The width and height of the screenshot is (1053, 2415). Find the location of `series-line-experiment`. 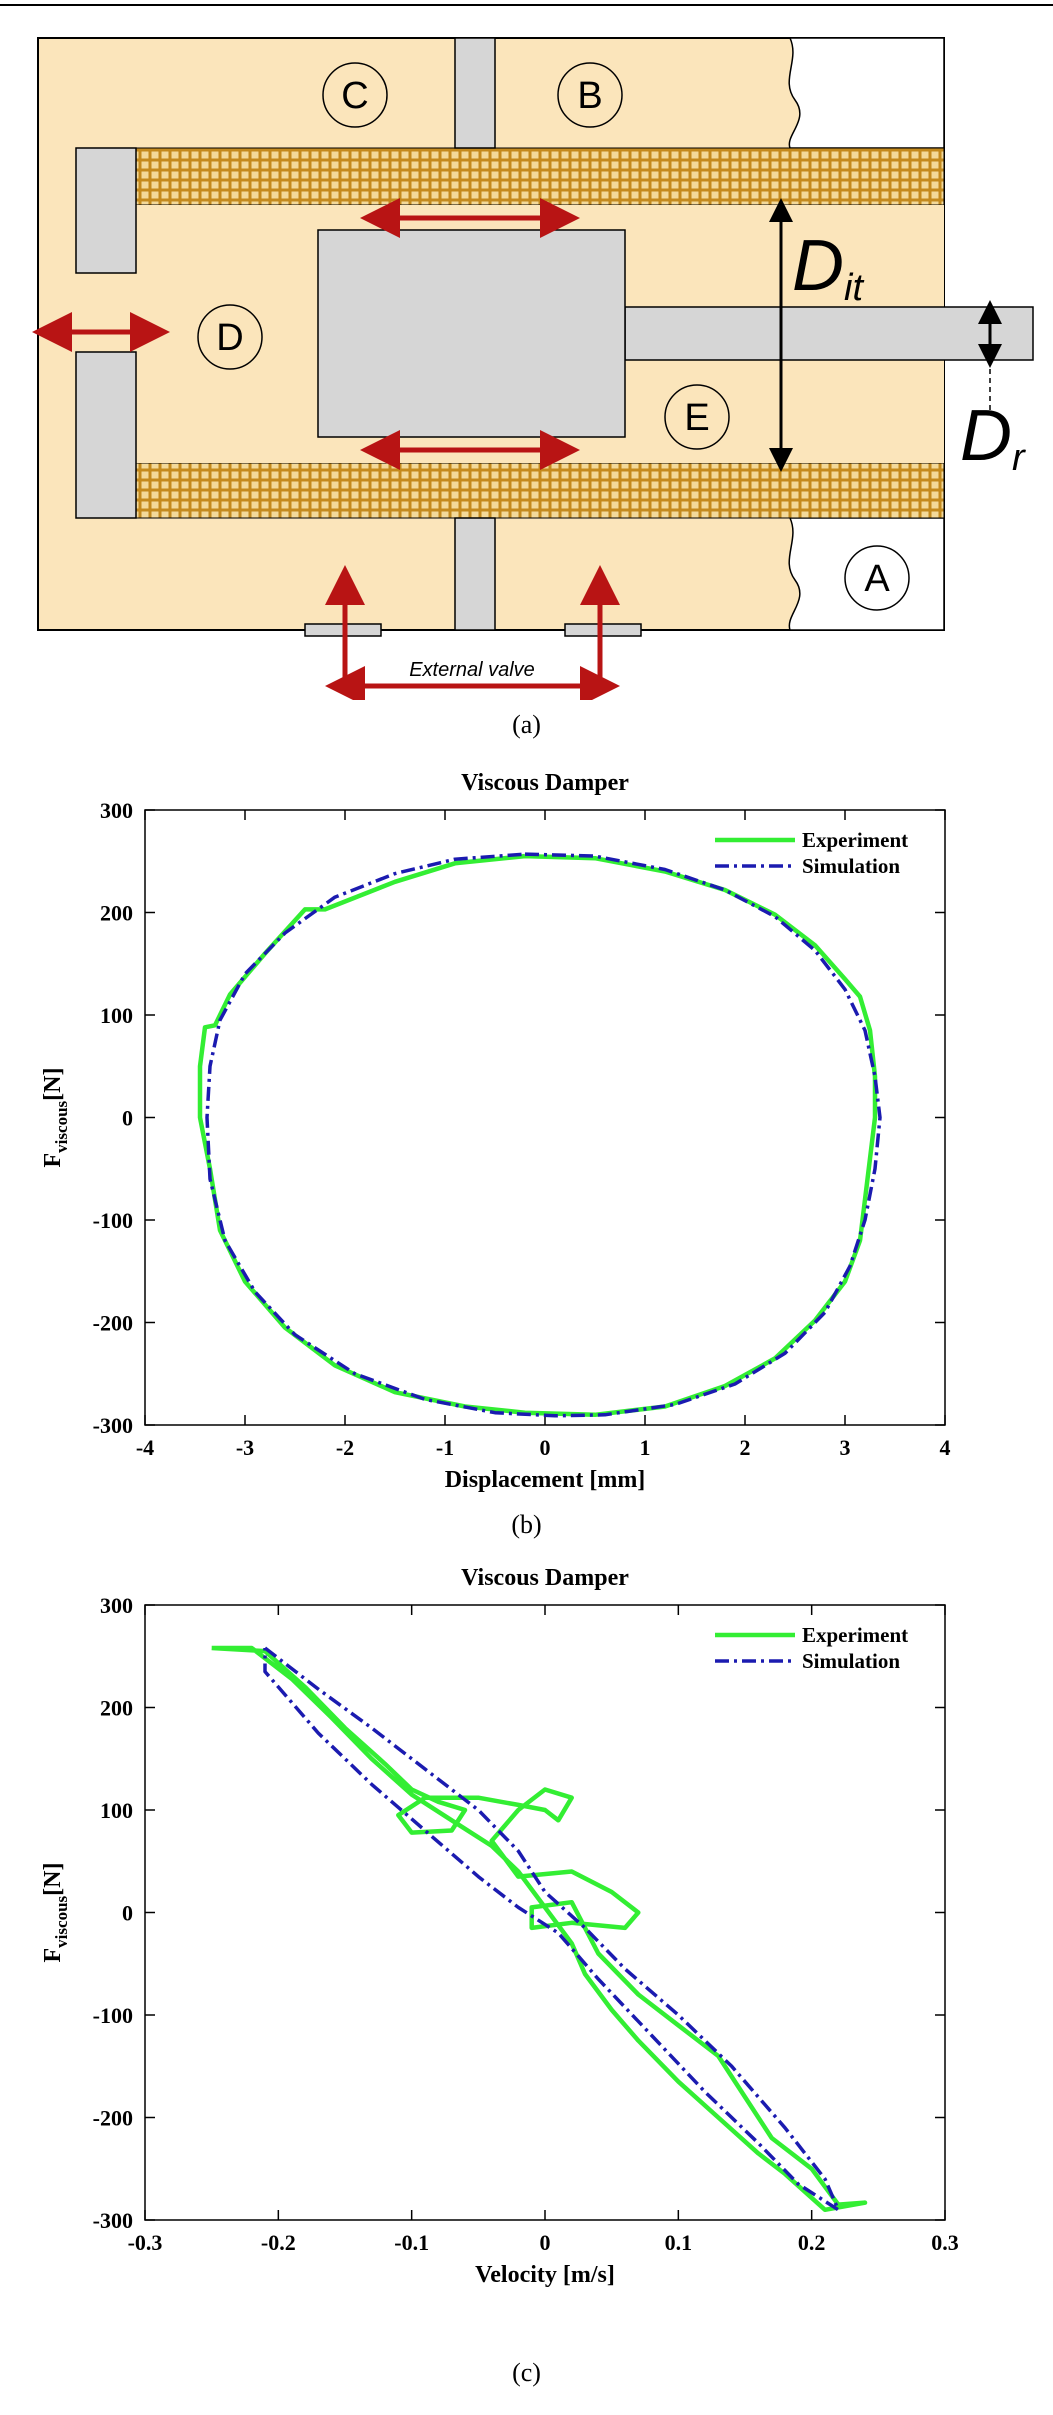

series-line-experiment is located at coordinates (539, 1929).